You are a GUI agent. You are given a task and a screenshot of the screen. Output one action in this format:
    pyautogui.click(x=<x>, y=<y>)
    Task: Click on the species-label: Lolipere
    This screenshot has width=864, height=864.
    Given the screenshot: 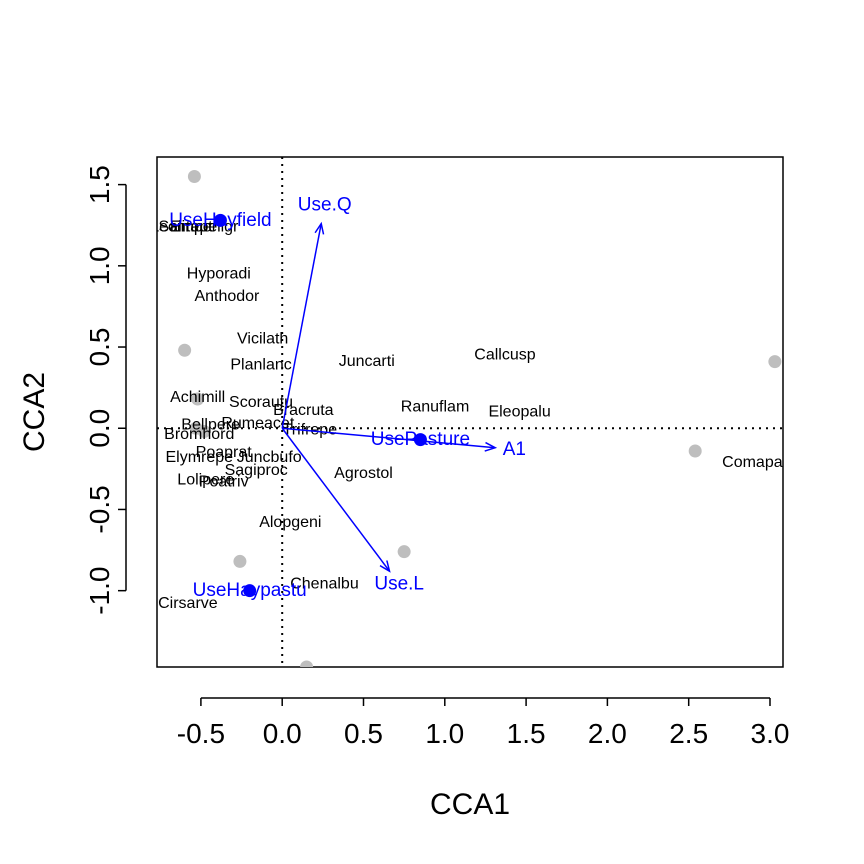 What is the action you would take?
    pyautogui.click(x=205, y=480)
    